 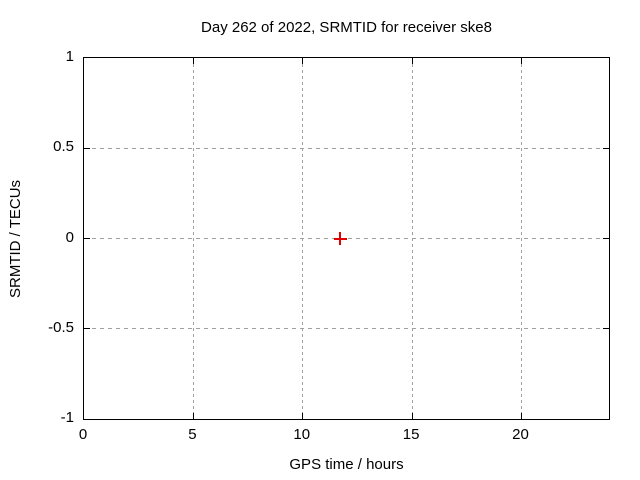 I want to click on y-tick-label: -1, so click(x=67, y=417).